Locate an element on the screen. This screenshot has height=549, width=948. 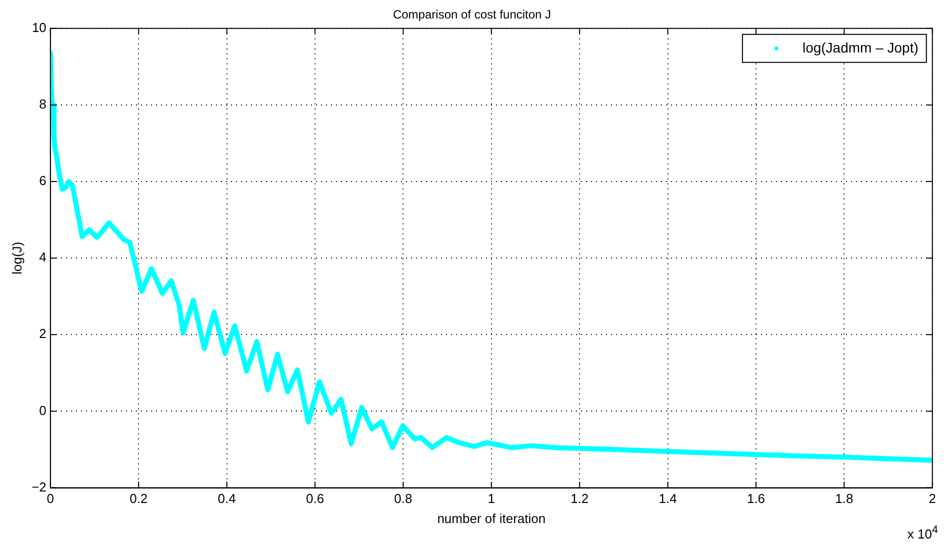
y-axis-title: log(J) is located at coordinates (16, 258).